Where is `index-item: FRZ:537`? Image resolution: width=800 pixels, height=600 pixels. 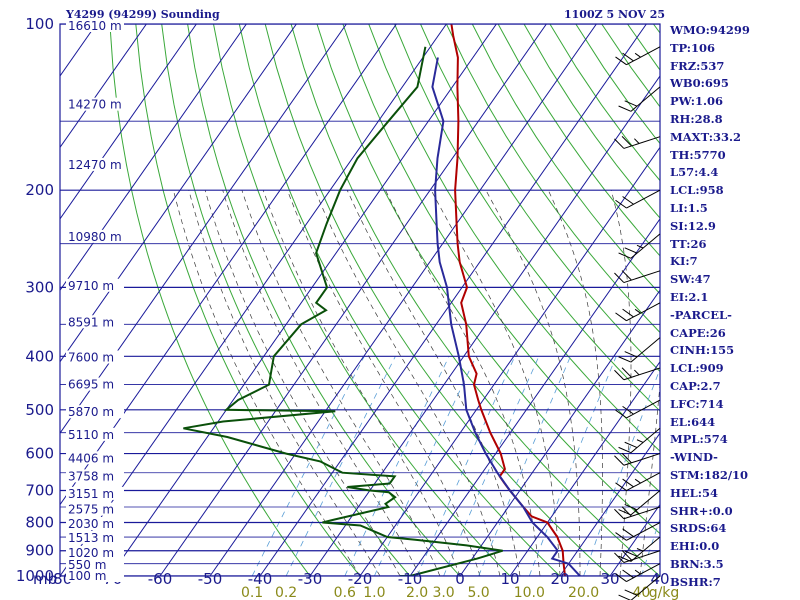 index-item: FRZ:537 is located at coordinates (697, 65).